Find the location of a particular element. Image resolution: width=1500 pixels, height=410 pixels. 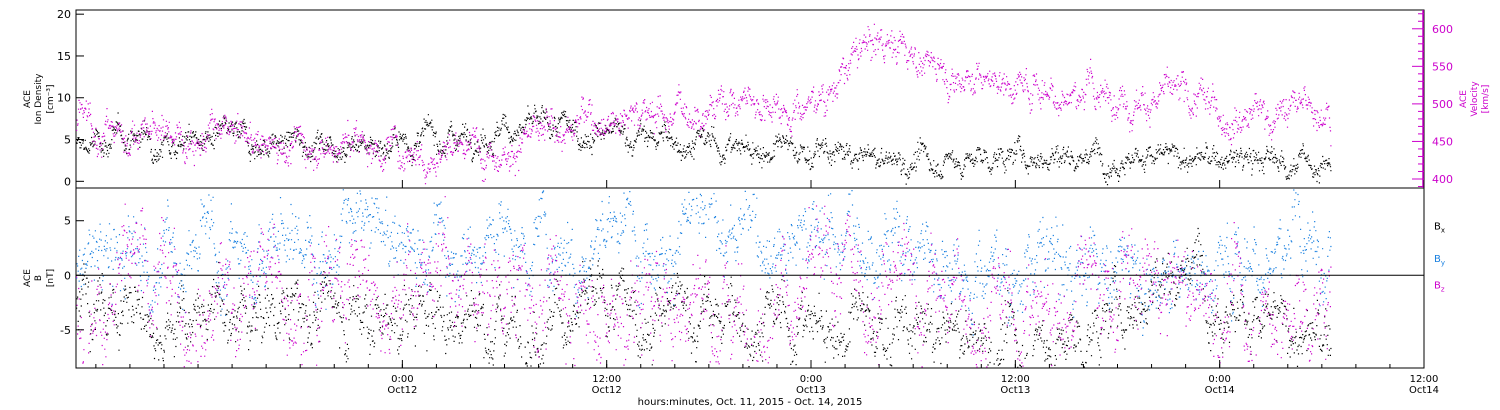

b-label-line2: B is located at coordinates (39, 278).